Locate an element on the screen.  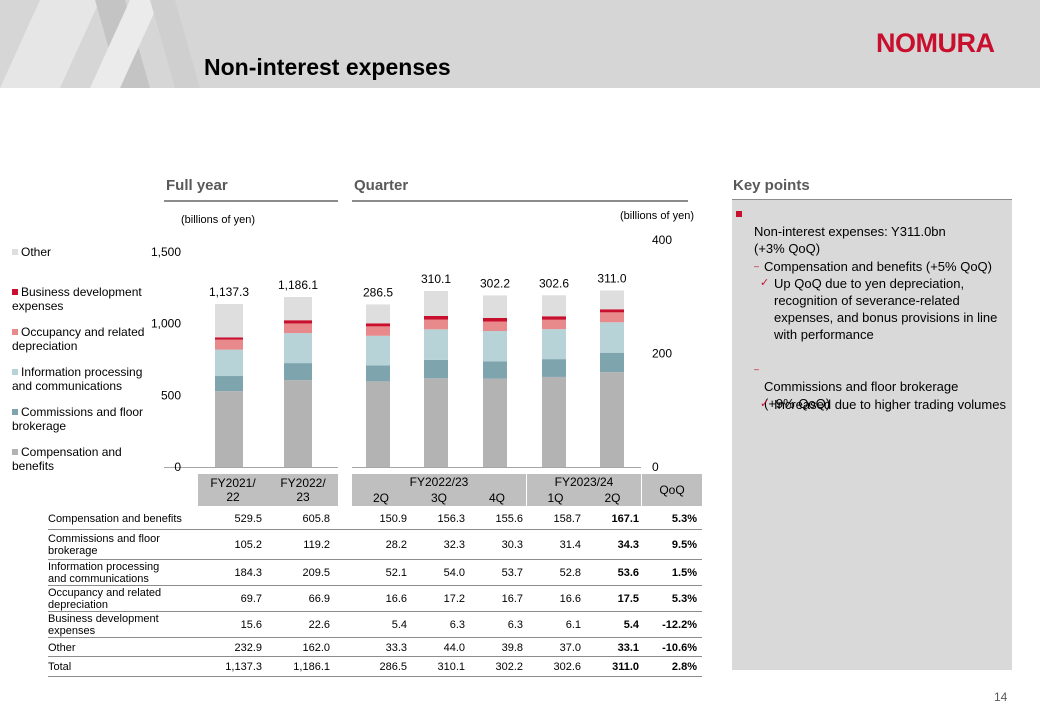
legend-label: Compensation and benefits is located at coordinates (67, 459).